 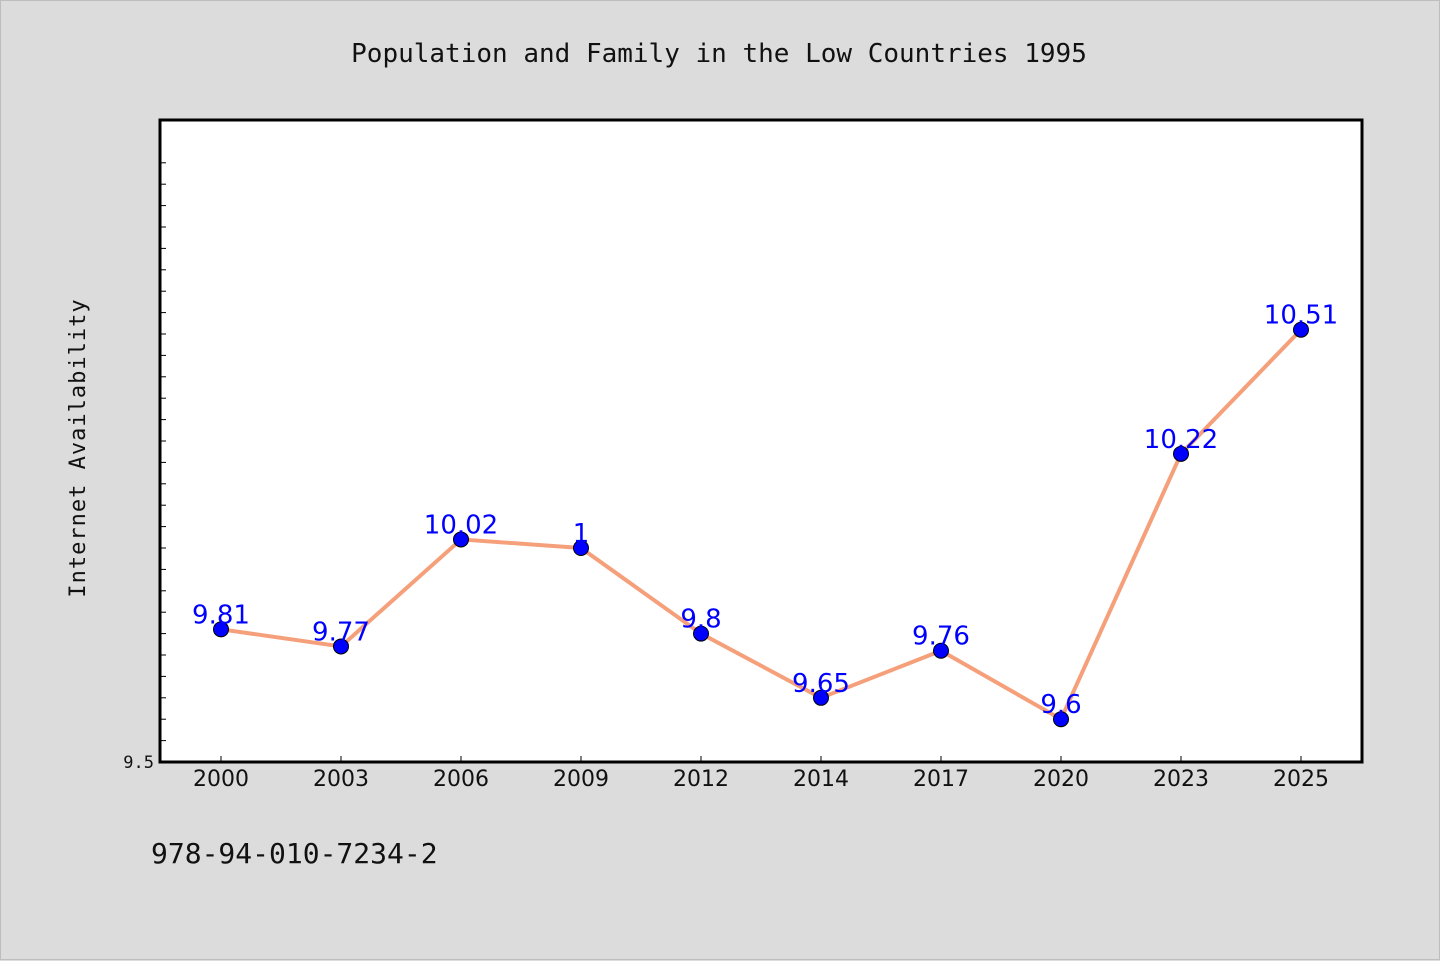 What do you see at coordinates (941, 779) in the screenshot?
I see `x-tick-label: 2017` at bounding box center [941, 779].